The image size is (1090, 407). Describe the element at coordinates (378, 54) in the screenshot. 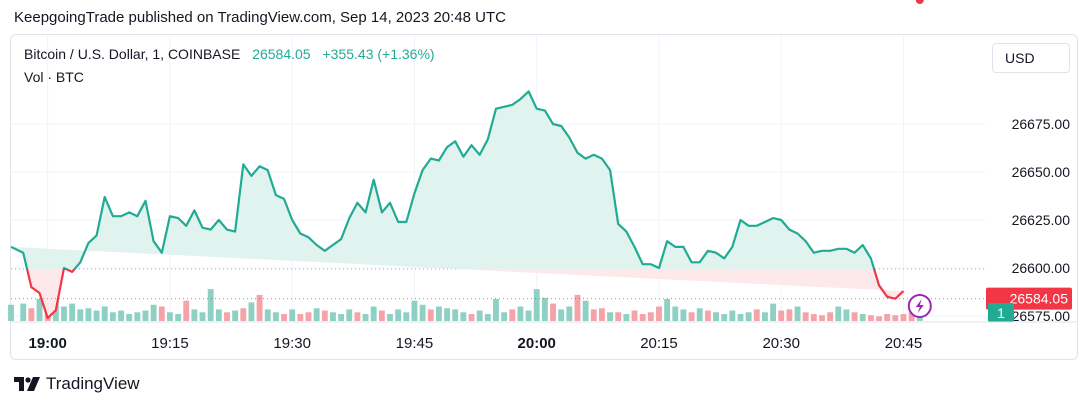

I see `price-change-value: +355.43 (+1.36%)` at that location.